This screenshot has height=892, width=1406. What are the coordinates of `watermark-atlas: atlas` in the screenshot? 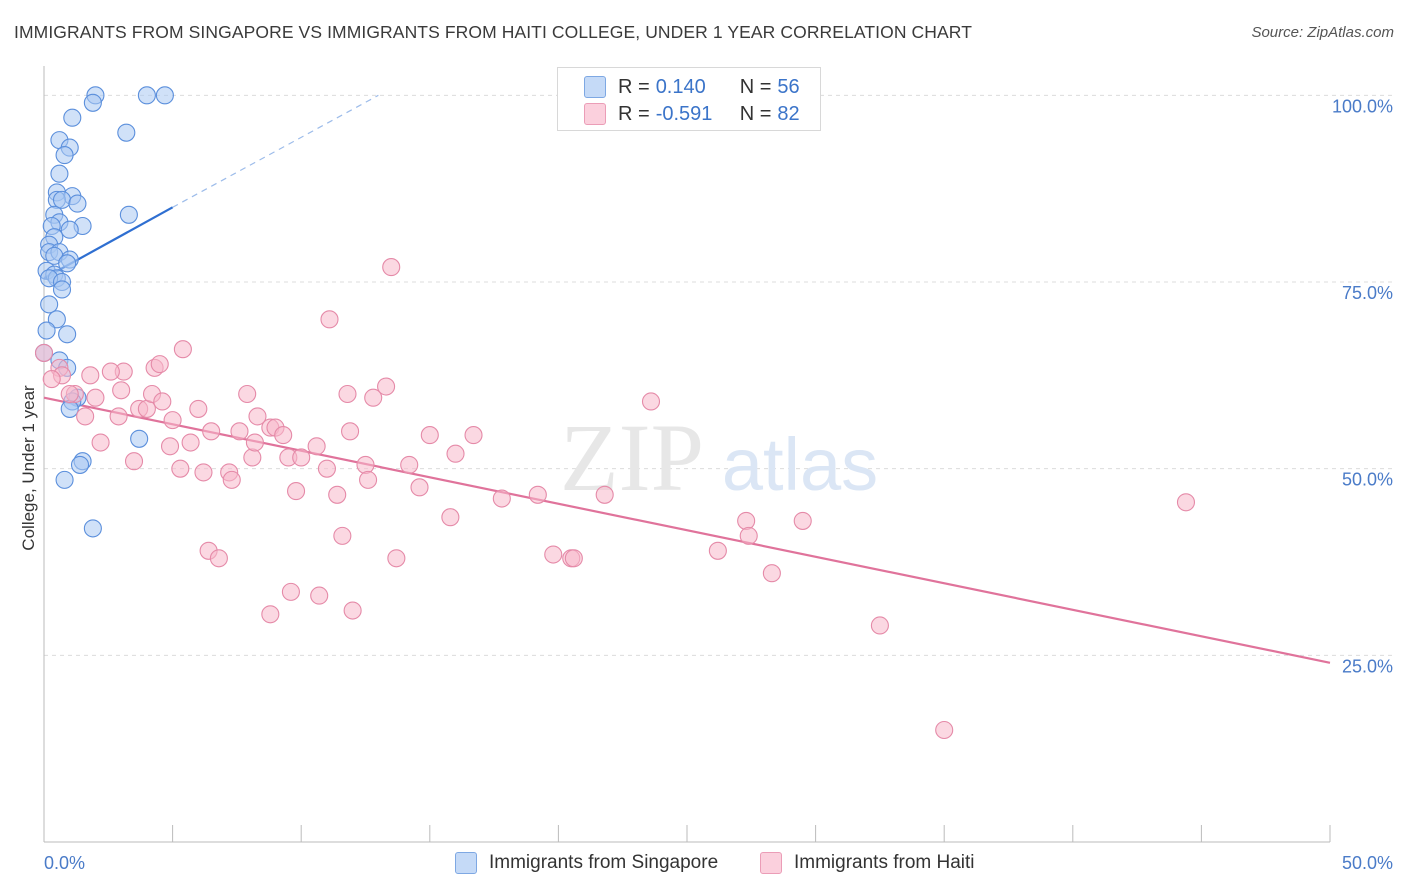 It's located at (800, 464).